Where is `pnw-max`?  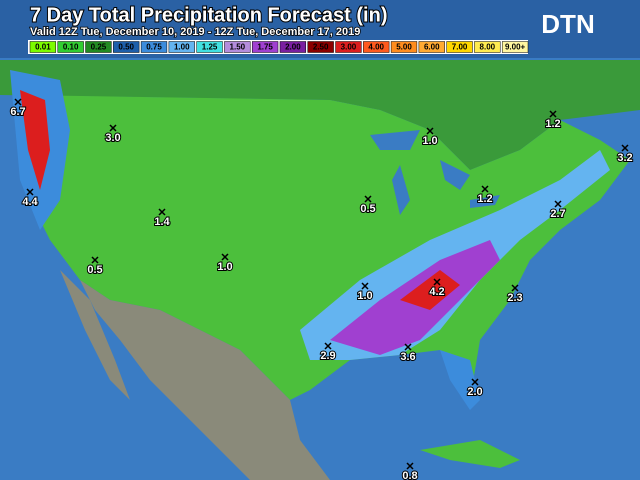 pnw-max is located at coordinates (35, 140).